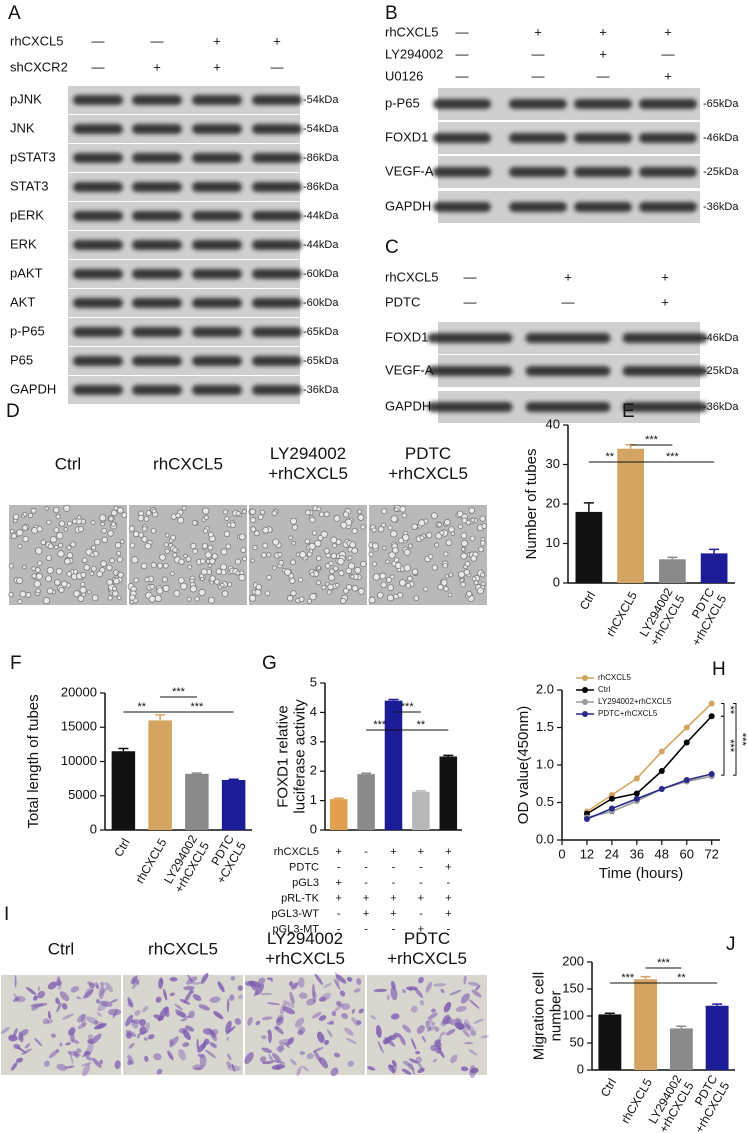  I want to click on y-tick-label: 1, so click(313, 799).